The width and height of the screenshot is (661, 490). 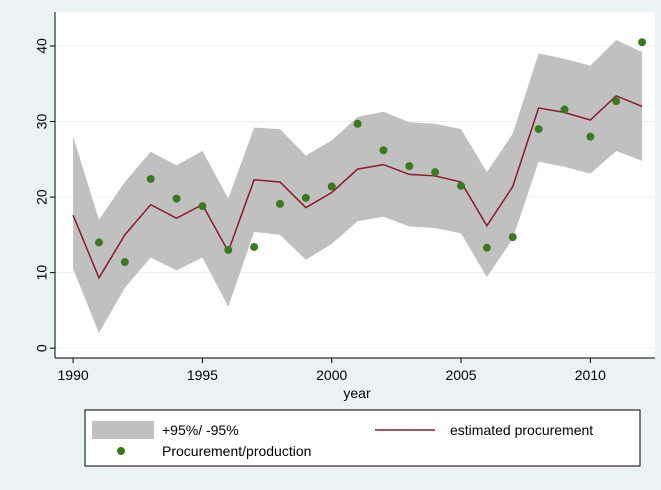 What do you see at coordinates (357, 393) in the screenshot?
I see `x-axis-label: year` at bounding box center [357, 393].